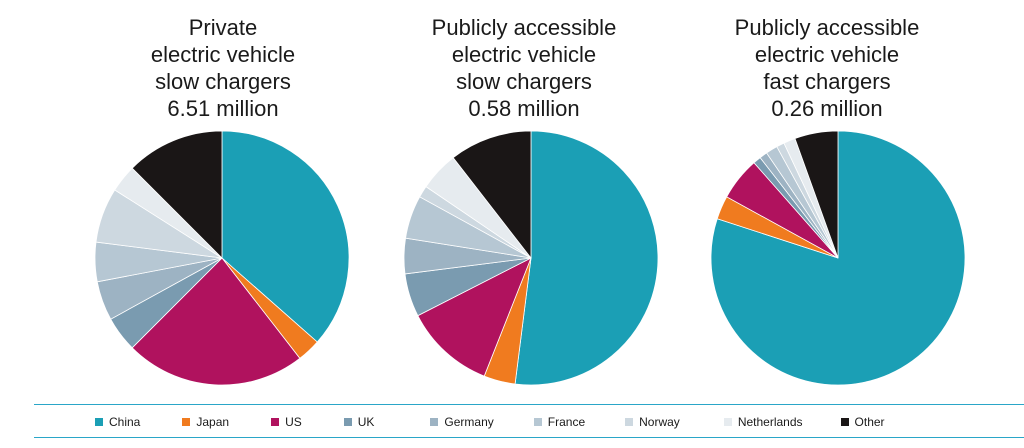  What do you see at coordinates (223, 108) in the screenshot?
I see `title-line: 6.51 million` at bounding box center [223, 108].